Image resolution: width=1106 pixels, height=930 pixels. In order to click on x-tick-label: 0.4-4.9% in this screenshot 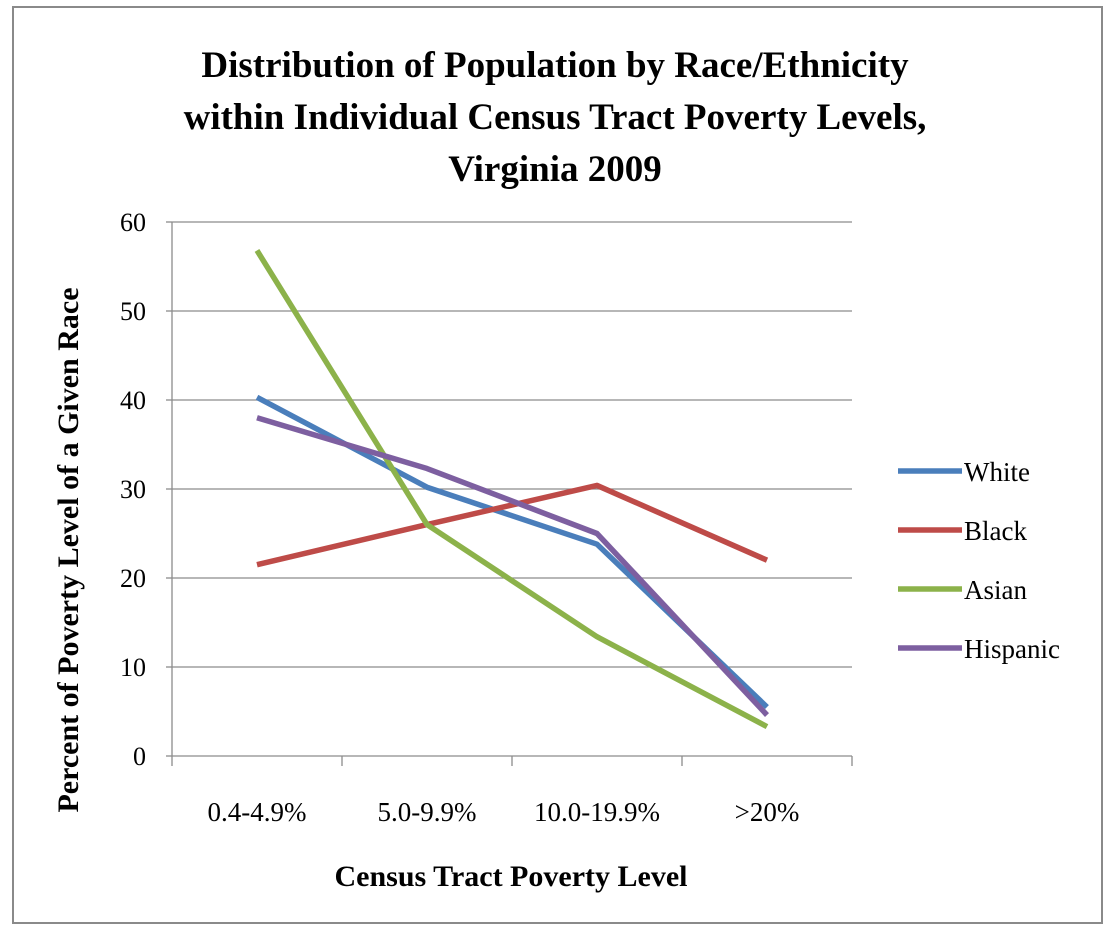, I will do `click(257, 812)`.